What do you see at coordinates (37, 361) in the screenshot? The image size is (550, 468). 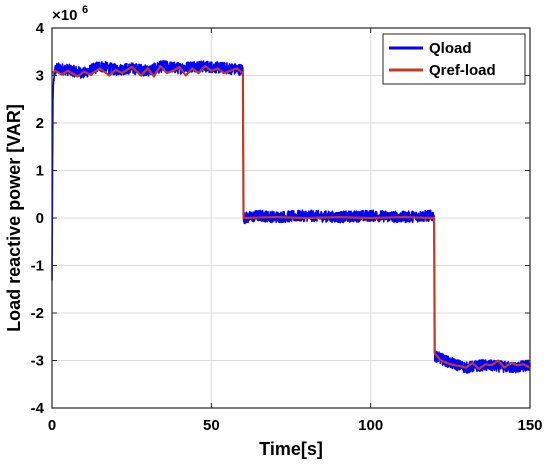 I see `y-tick-label: -3` at bounding box center [37, 361].